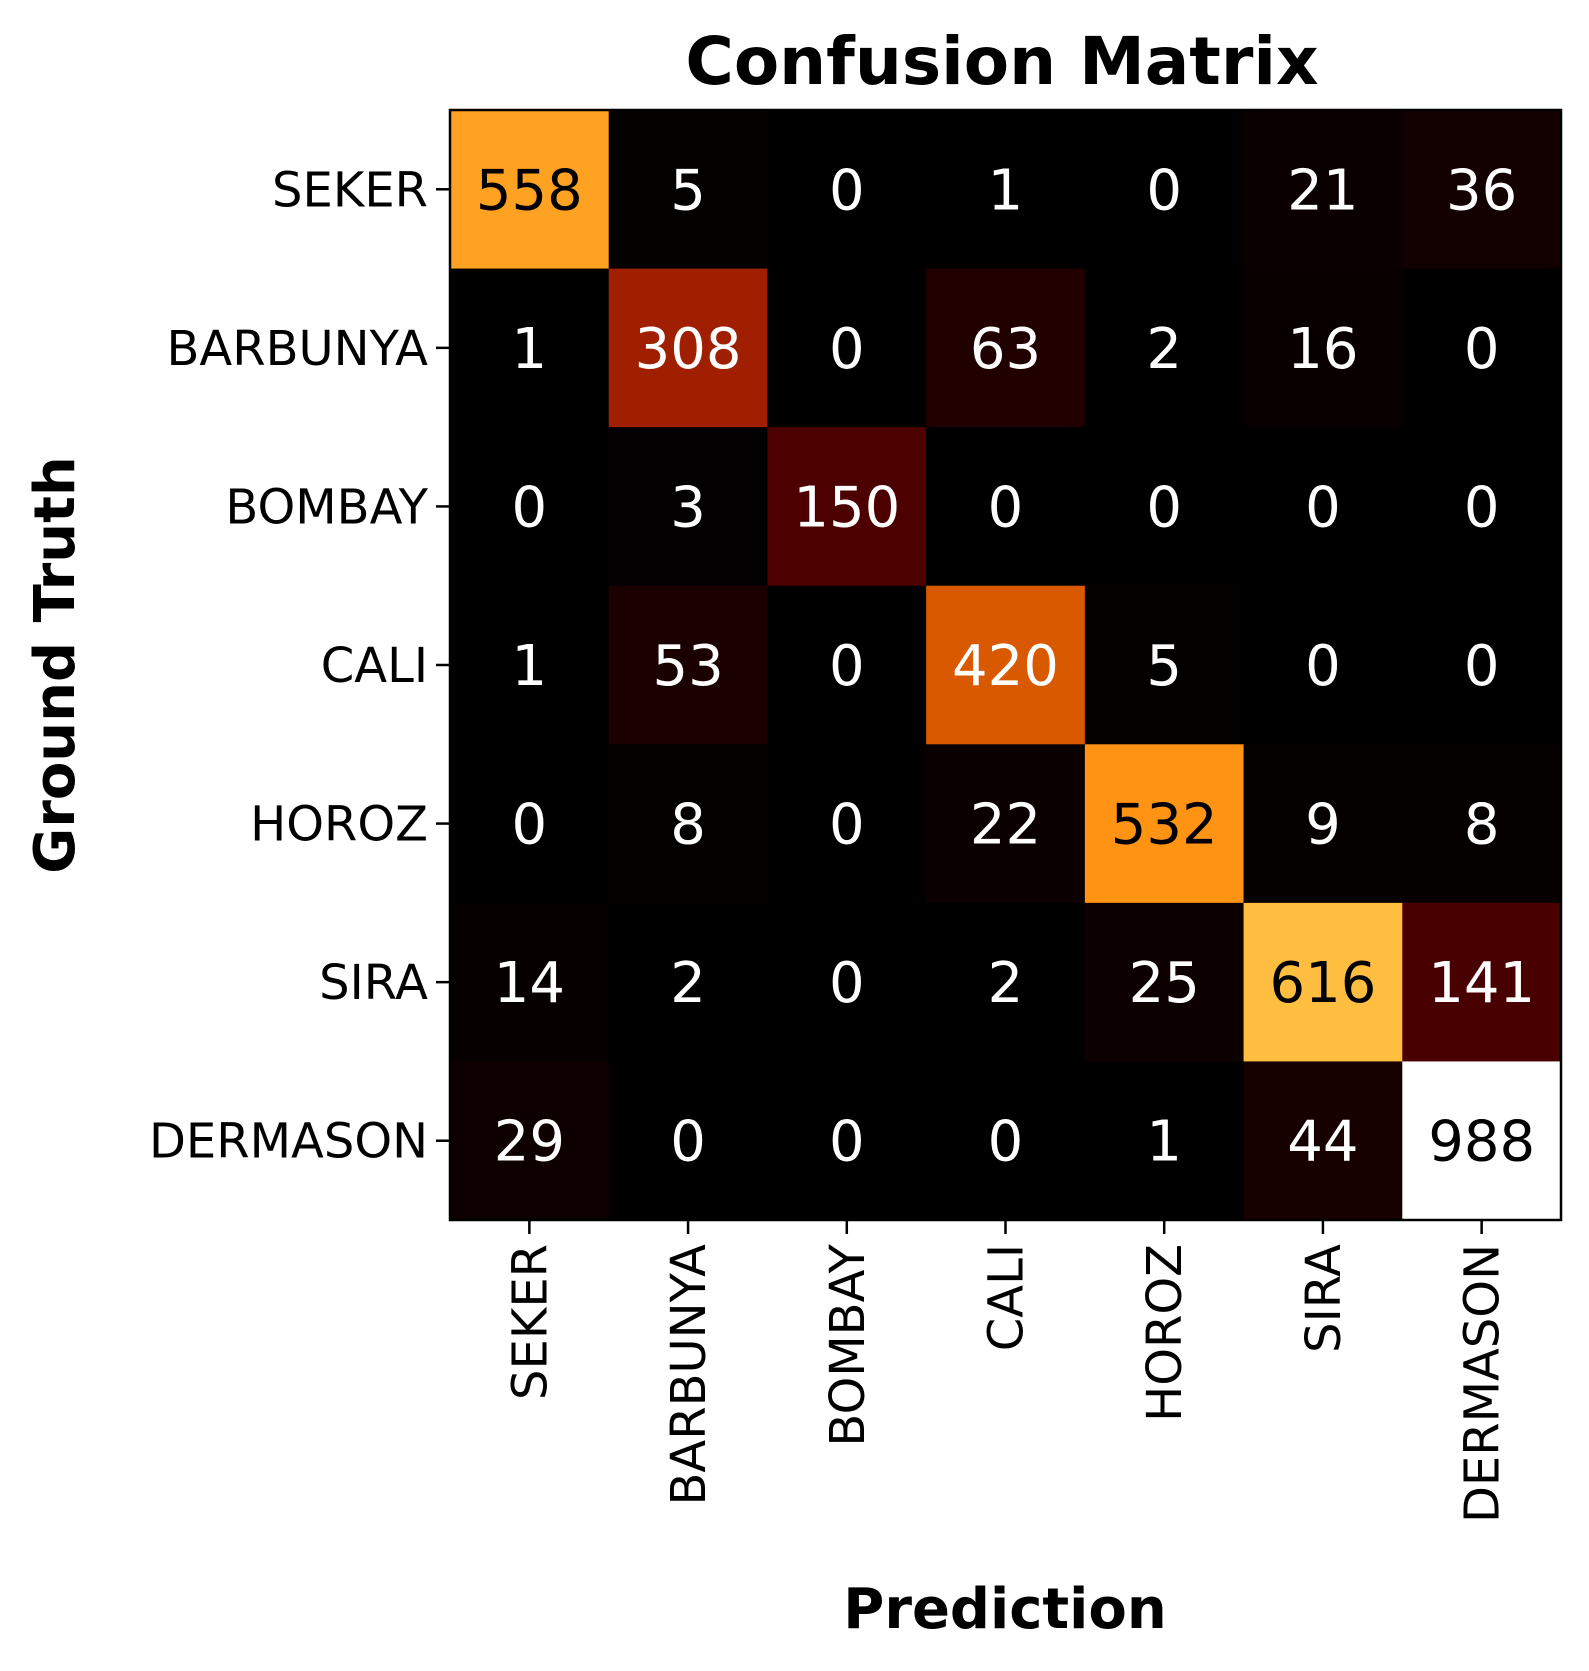 Image resolution: width=1589 pixels, height=1671 pixels. I want to click on y-tick-label-sira: SIRA, so click(373, 983).